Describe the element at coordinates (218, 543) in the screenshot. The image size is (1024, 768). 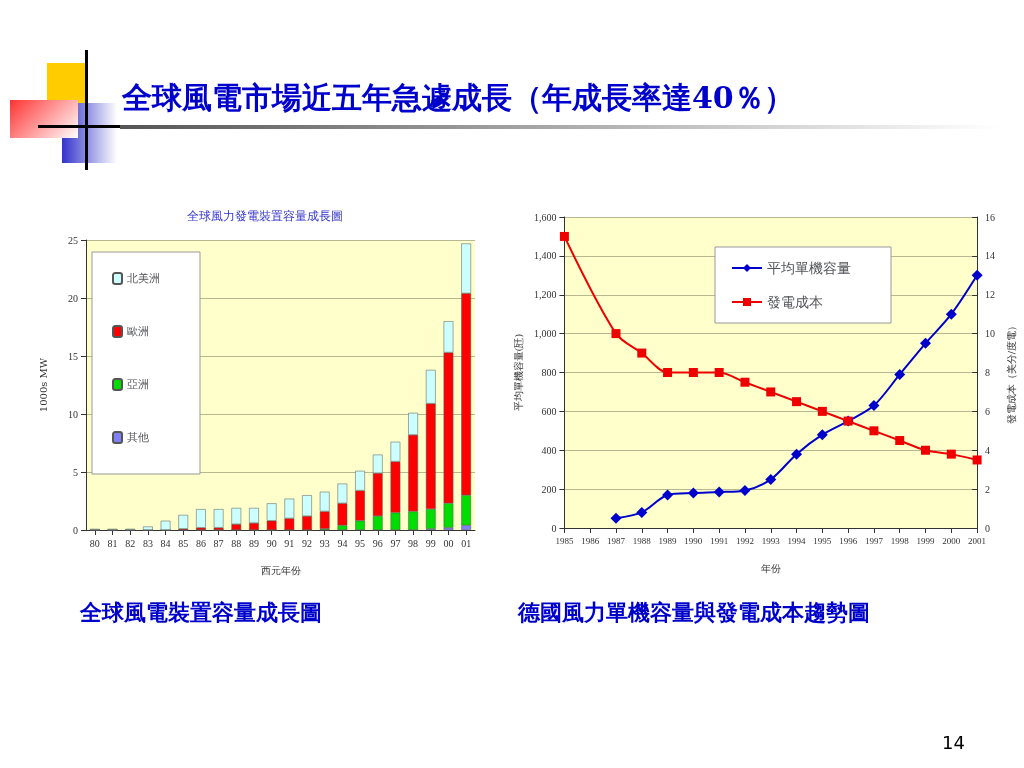
I see `x-tick-label: 87` at that location.